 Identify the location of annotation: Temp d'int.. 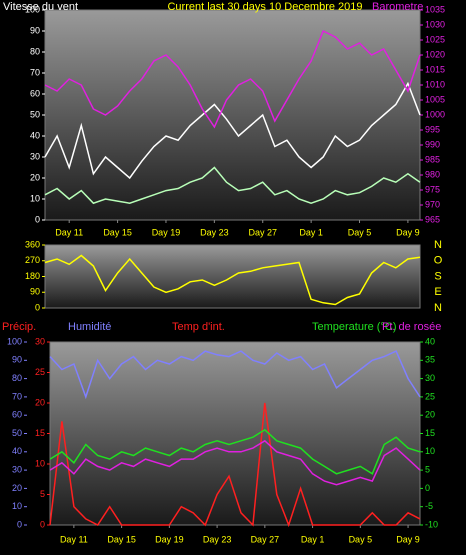
(198, 327).